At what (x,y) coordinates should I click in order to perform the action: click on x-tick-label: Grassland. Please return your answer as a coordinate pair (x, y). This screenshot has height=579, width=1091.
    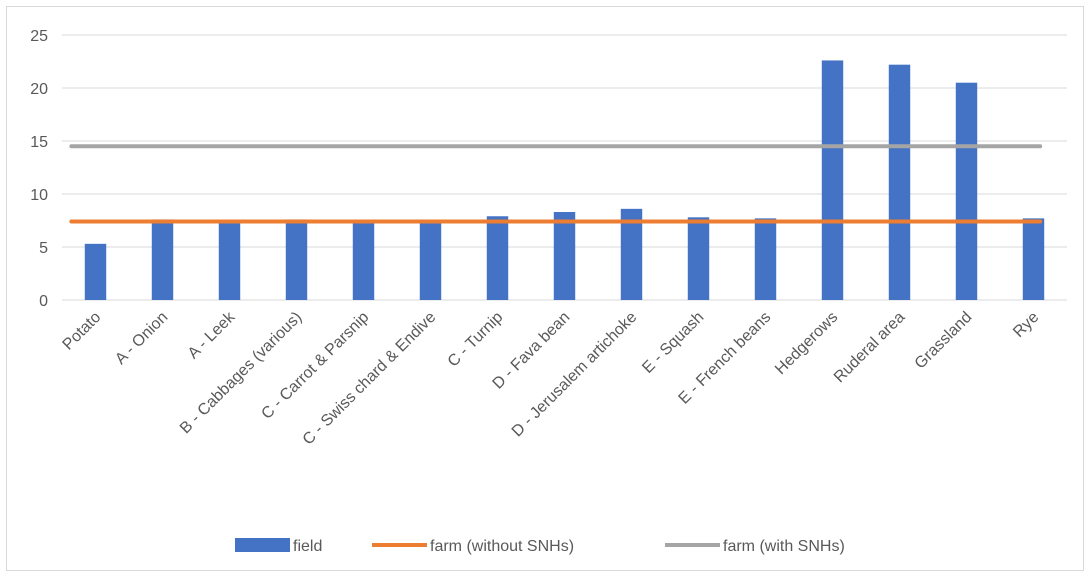
    Looking at the image, I should click on (944, 341).